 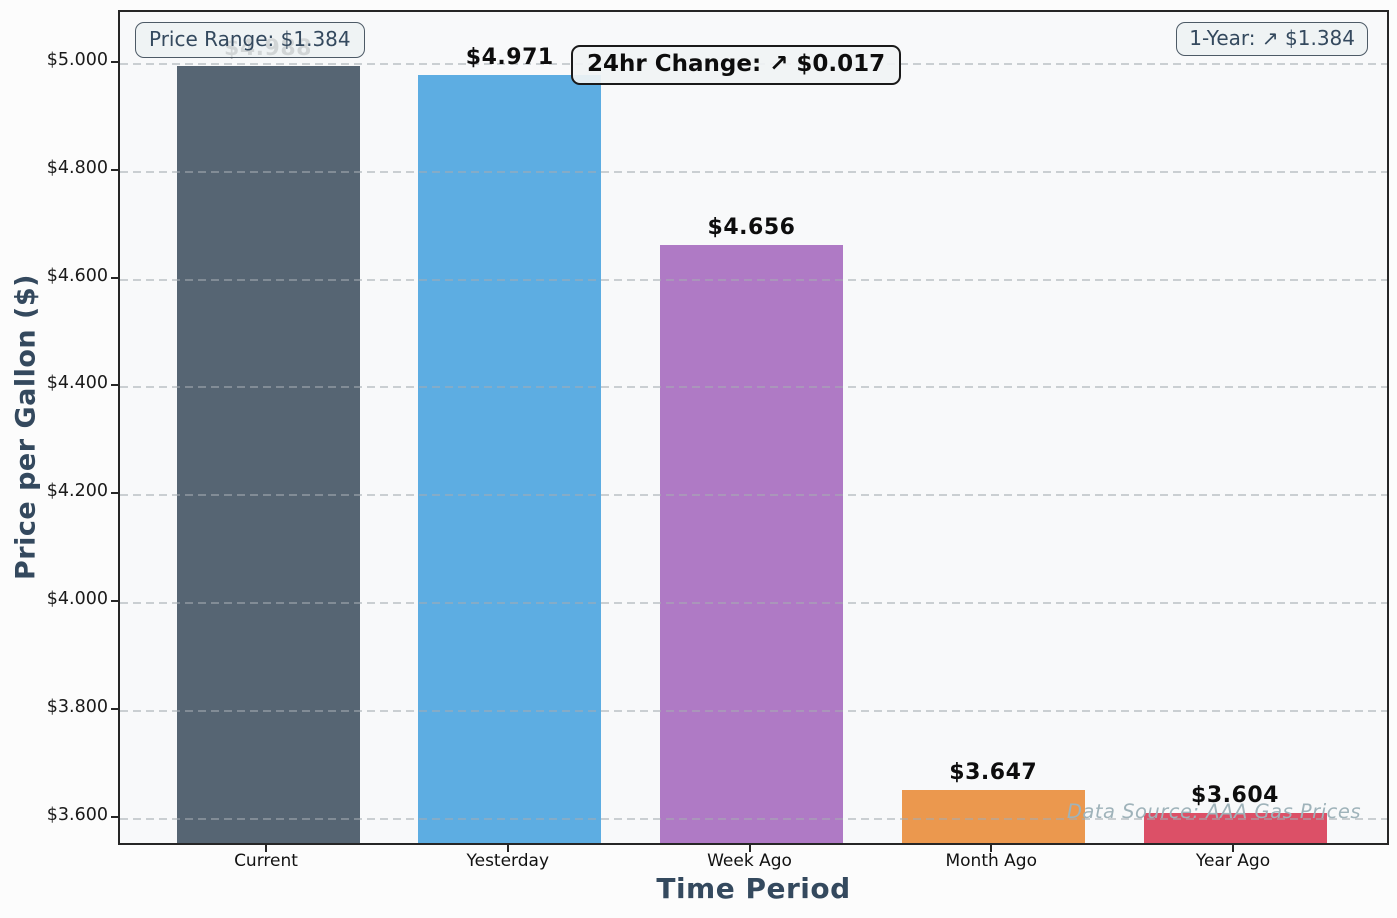 I want to click on y-axis-tick-label: $3.800, so click(x=77, y=707).